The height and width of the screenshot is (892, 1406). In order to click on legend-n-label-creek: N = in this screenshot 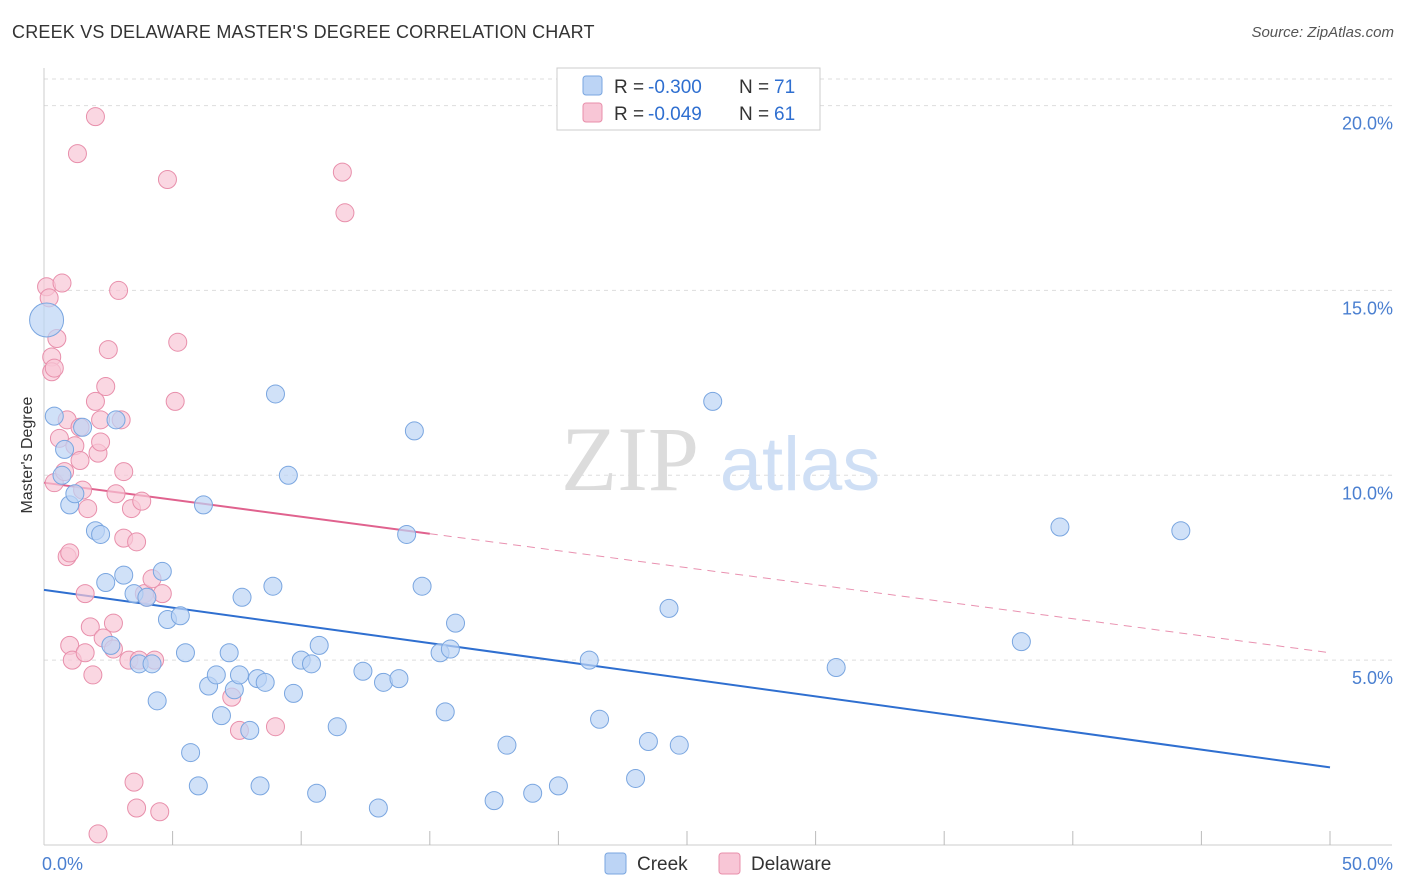, I will do `click(756, 87)`.